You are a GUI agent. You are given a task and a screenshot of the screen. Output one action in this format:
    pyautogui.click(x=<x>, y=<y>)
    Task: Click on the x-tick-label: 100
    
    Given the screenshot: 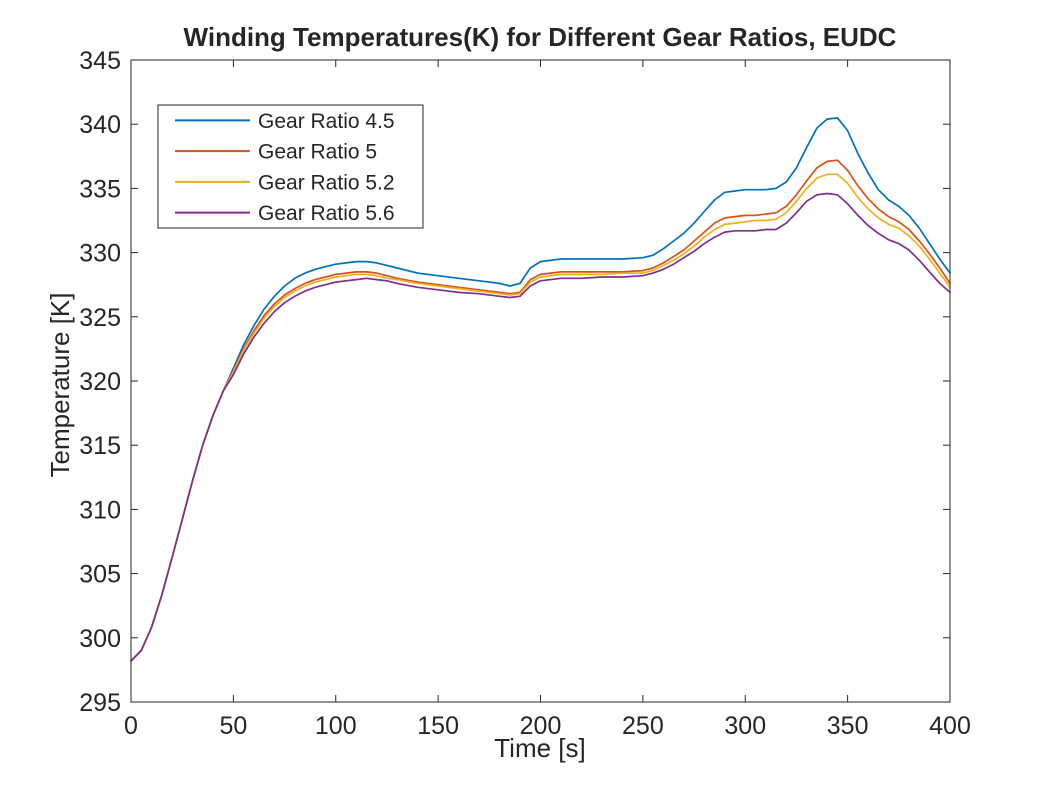 What is the action you would take?
    pyautogui.click(x=336, y=726)
    